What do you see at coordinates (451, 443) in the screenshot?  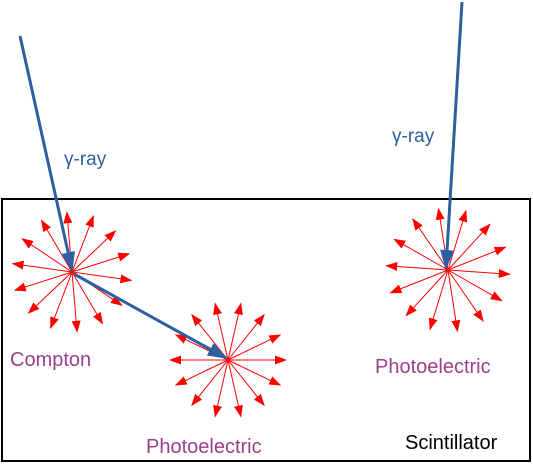 I see `scintillator-label: Scintillator` at bounding box center [451, 443].